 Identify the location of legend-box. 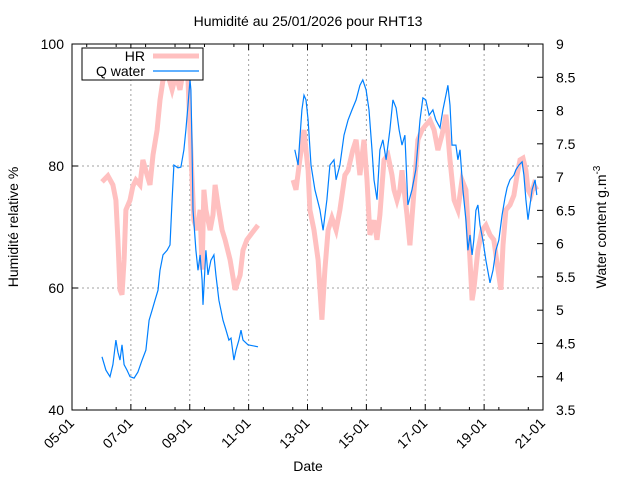
(142, 64).